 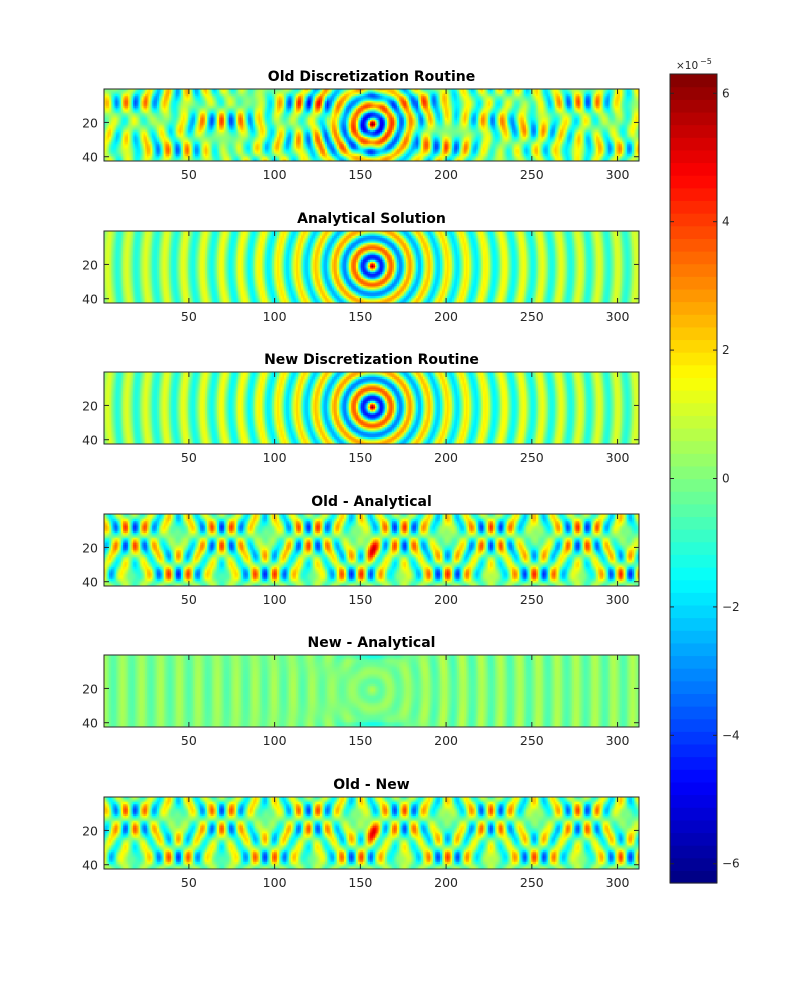 I want to click on colorbar: −6 −4 −2 0 2 4 6 ×10 −5, so click(x=704, y=470).